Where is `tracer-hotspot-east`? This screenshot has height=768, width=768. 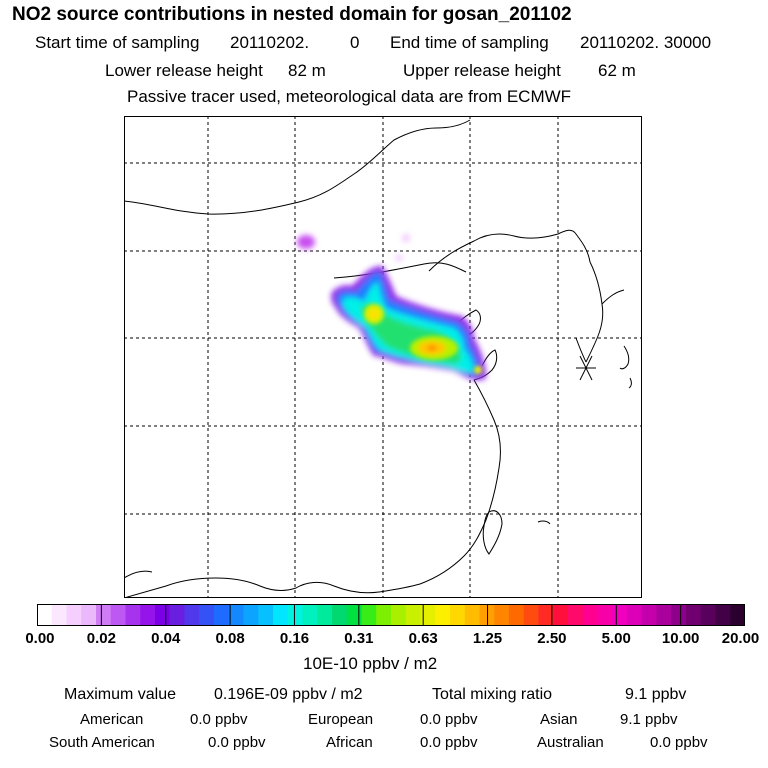 tracer-hotspot-east is located at coordinates (478, 370).